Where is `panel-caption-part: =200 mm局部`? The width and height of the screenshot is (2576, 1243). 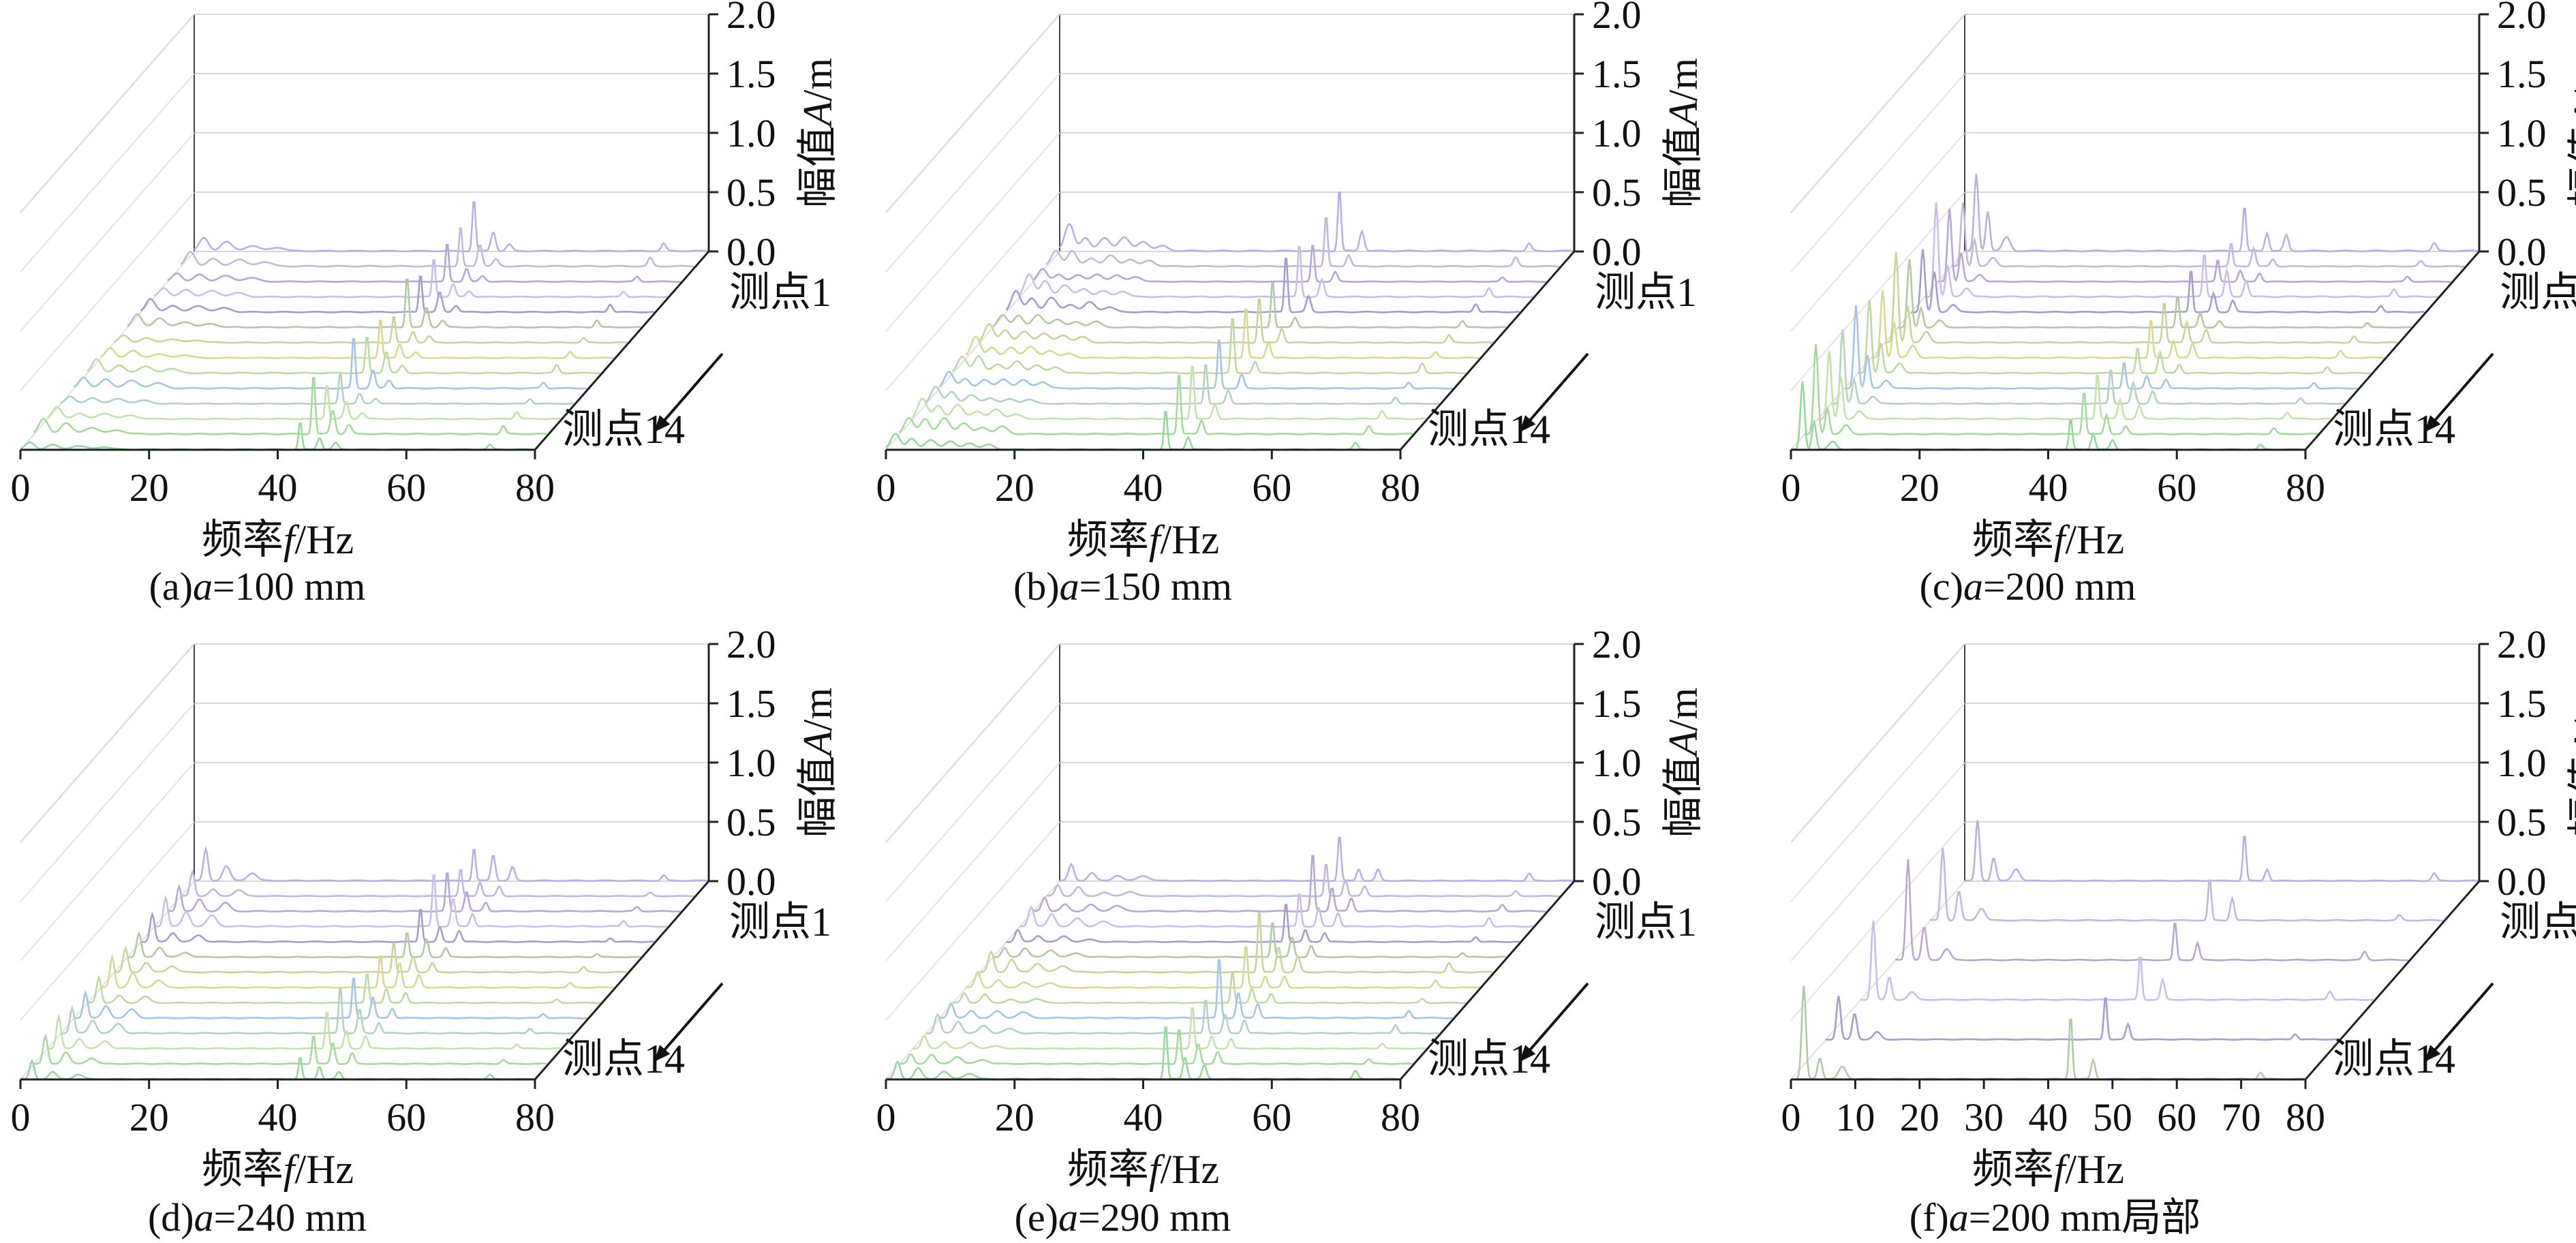
panel-caption-part: =200 mm局部 is located at coordinates (2085, 1217).